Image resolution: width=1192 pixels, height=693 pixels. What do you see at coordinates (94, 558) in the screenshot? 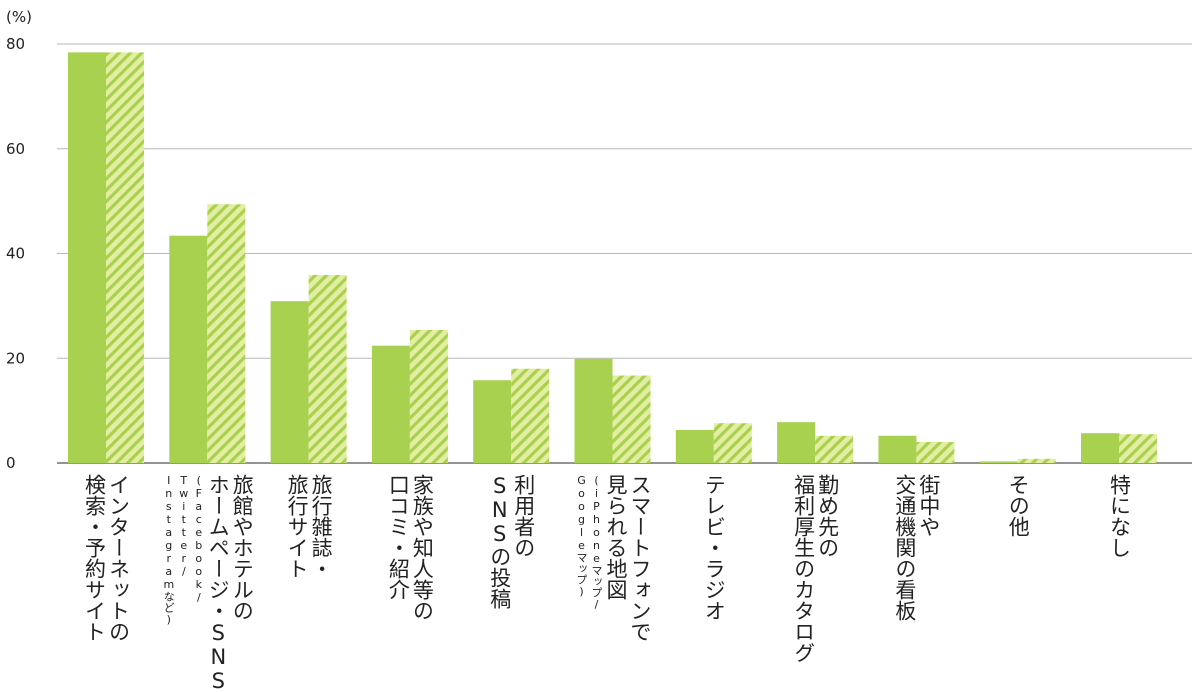
I see `category-label-line: 検索・予約サイト` at bounding box center [94, 558].